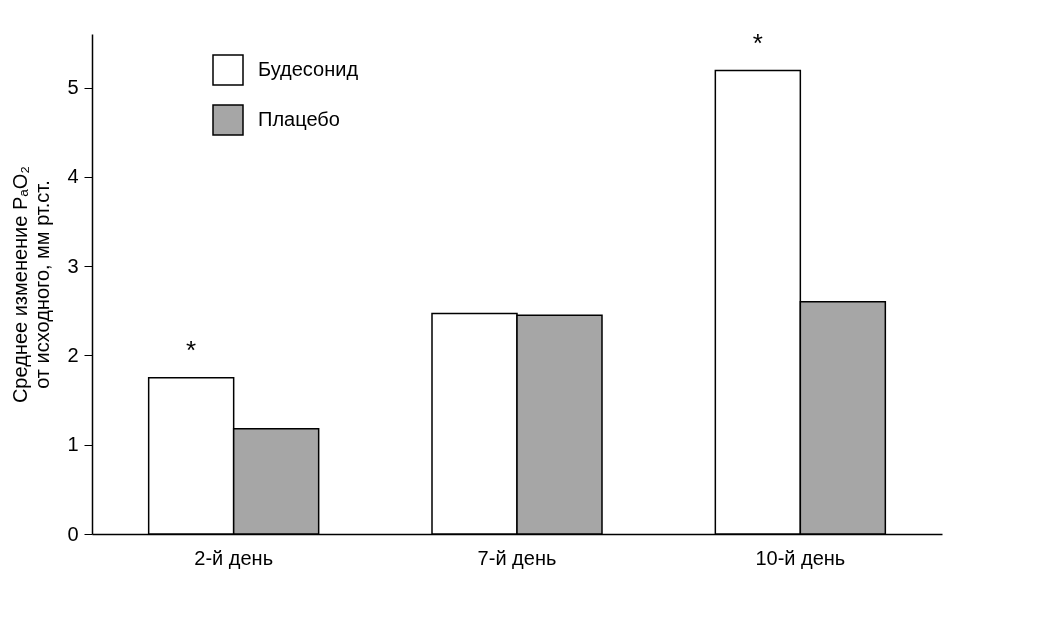  Describe the element at coordinates (299, 119) in the screenshot. I see `legend-label: Плацебо` at that location.